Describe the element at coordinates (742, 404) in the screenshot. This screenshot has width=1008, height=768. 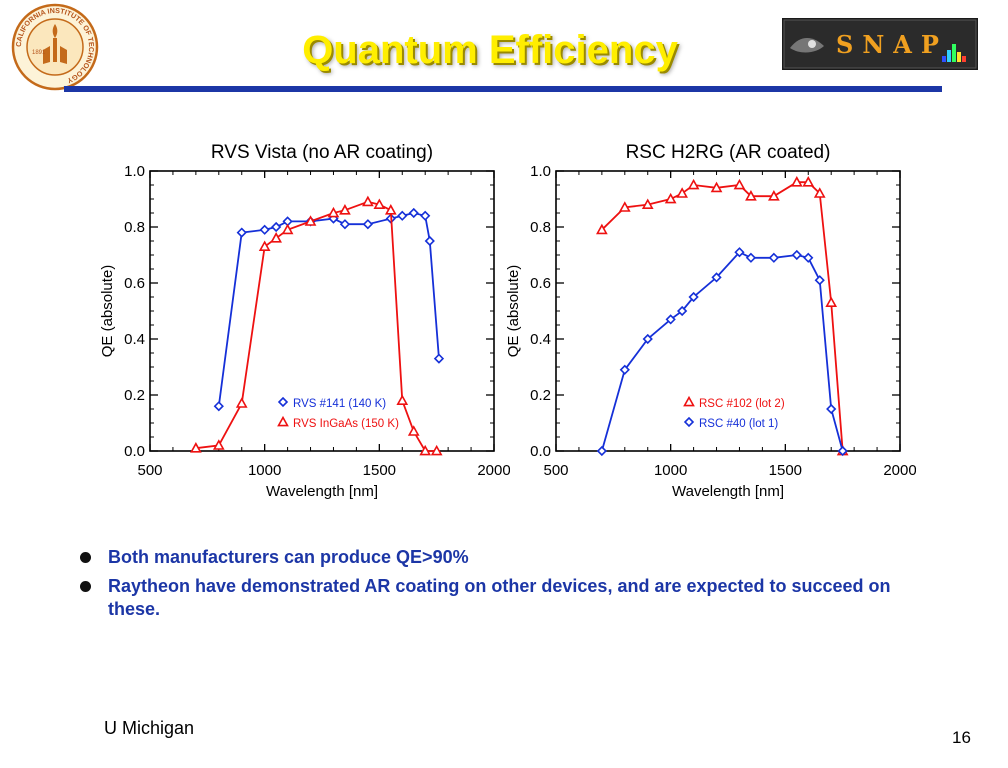
I see `legend-label: RSC #102 (lot 2)` at that location.